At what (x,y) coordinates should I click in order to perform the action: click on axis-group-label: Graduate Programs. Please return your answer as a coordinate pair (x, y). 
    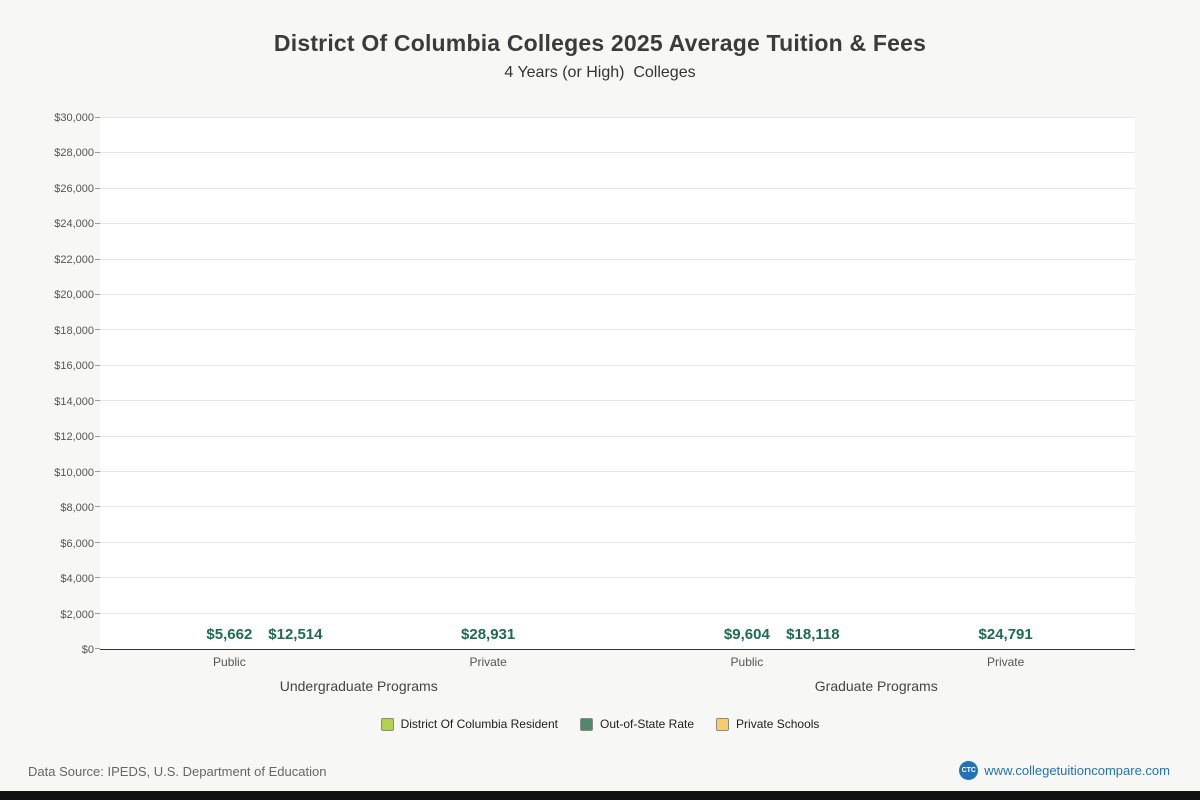
    Looking at the image, I should click on (876, 686).